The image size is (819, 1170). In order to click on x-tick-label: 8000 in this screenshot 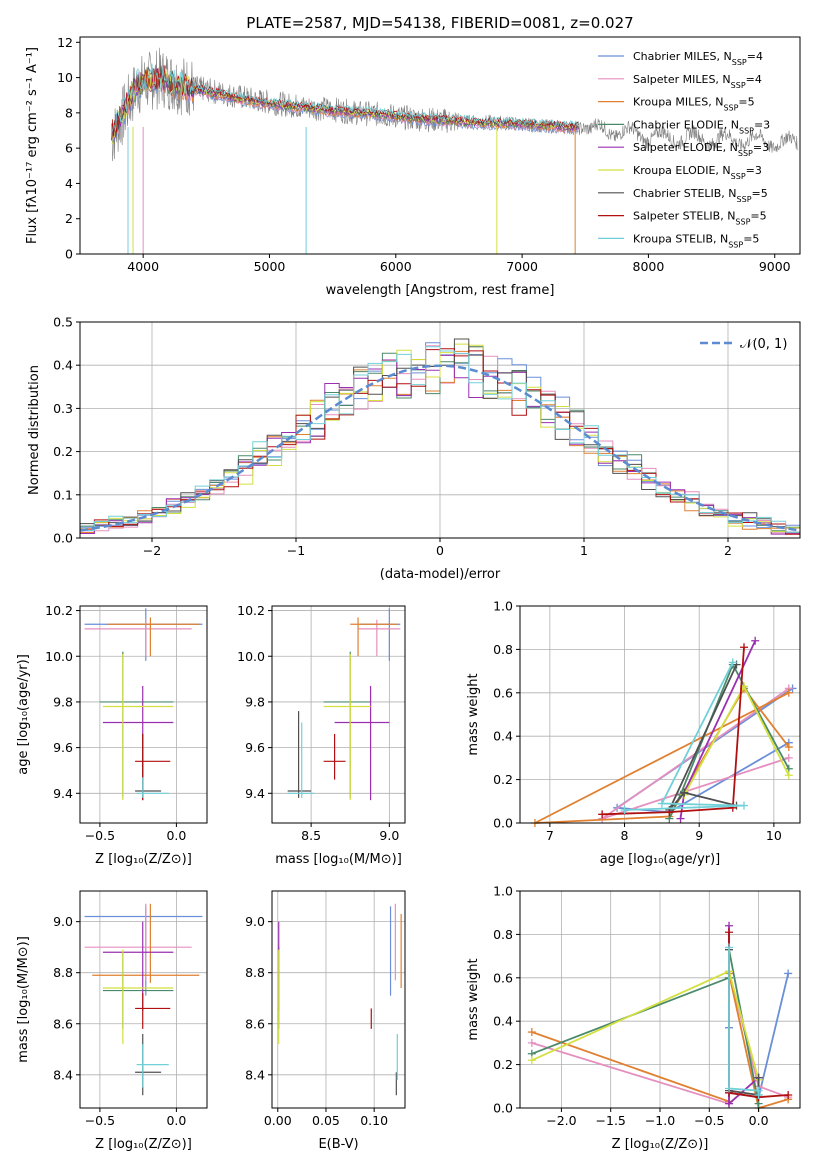, I will do `click(649, 266)`.